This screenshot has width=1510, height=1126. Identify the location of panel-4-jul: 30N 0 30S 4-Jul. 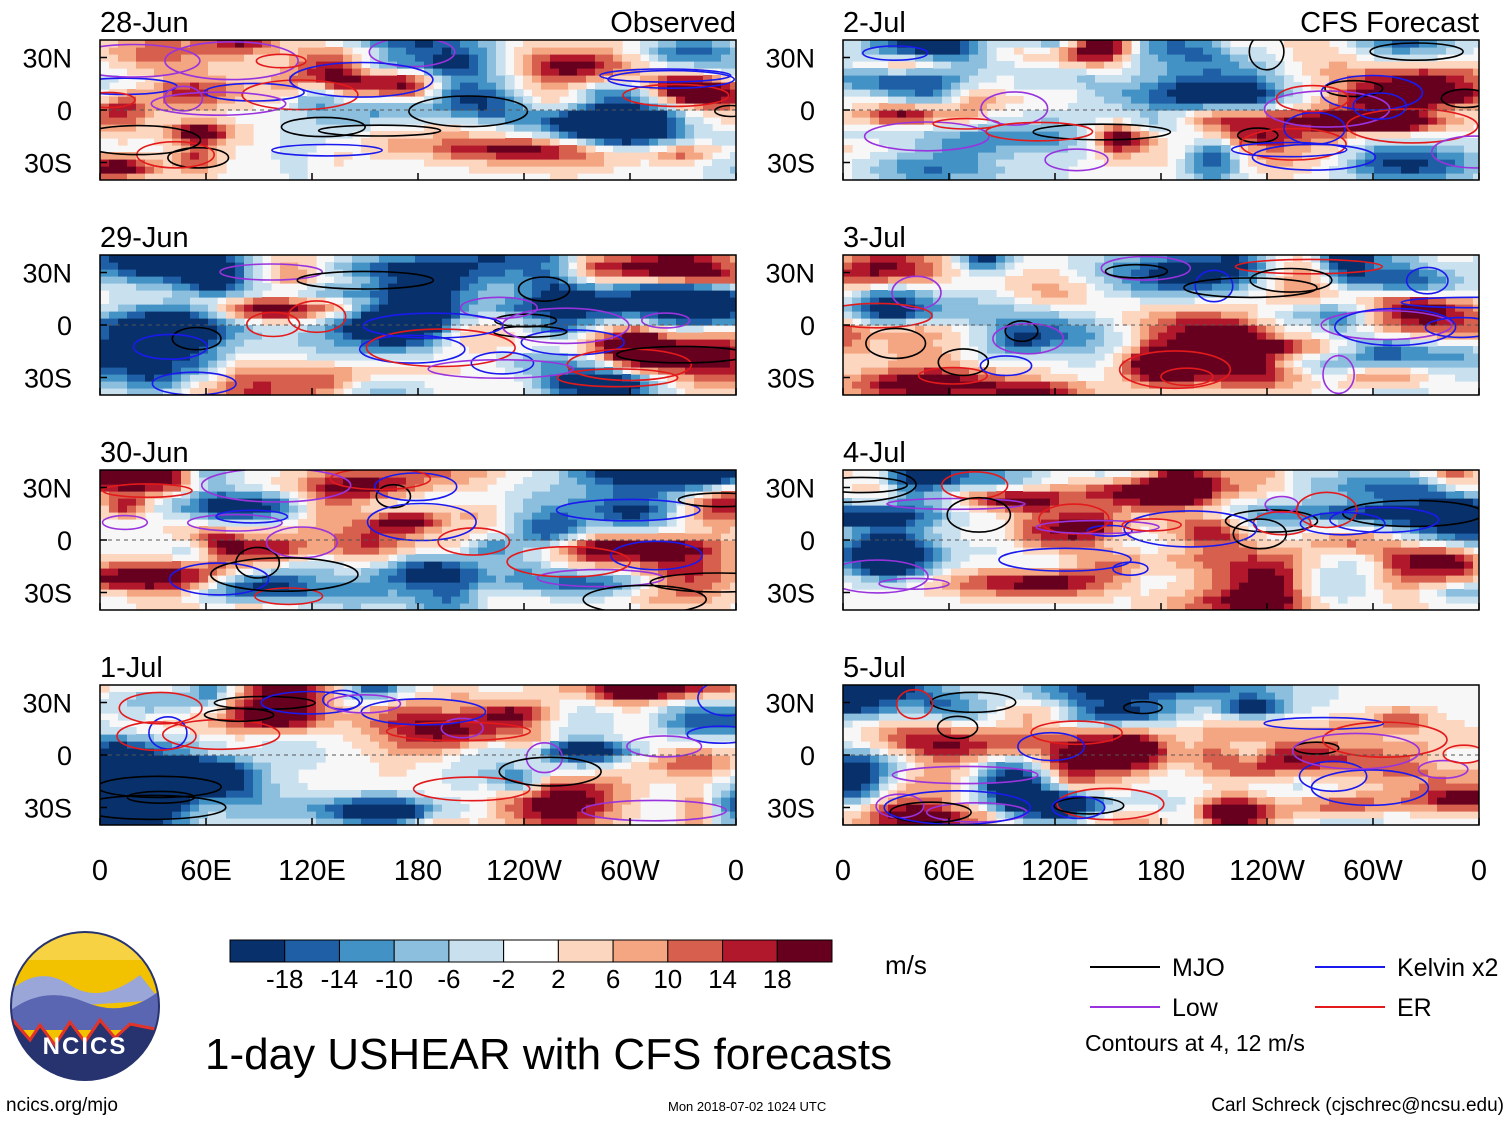
(1124, 524).